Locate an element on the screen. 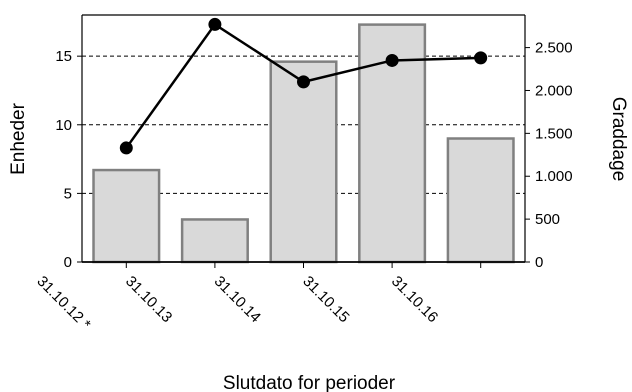  x-tick-label: 31.10.15 is located at coordinates (325, 299).